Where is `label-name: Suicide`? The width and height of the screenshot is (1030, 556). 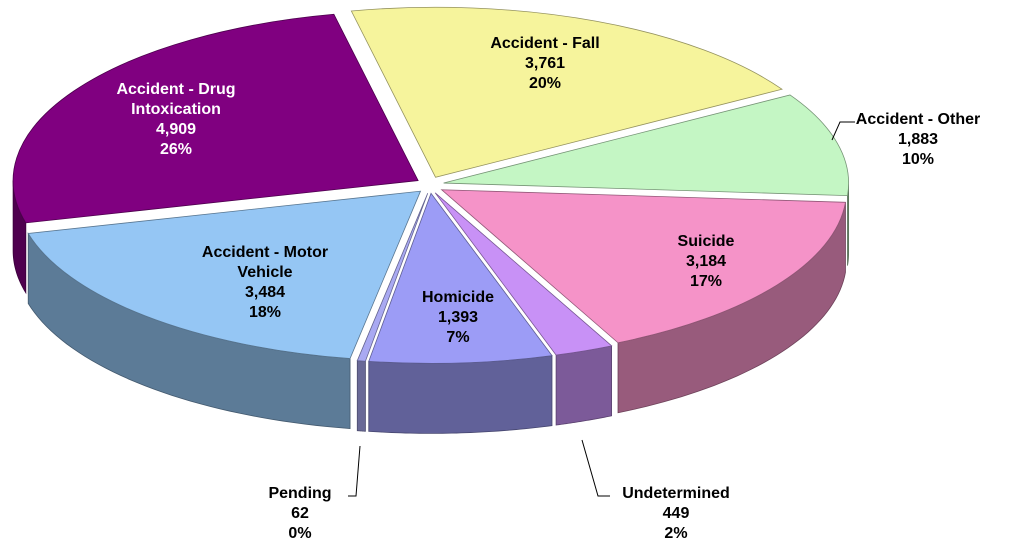 label-name: Suicide is located at coordinates (706, 241).